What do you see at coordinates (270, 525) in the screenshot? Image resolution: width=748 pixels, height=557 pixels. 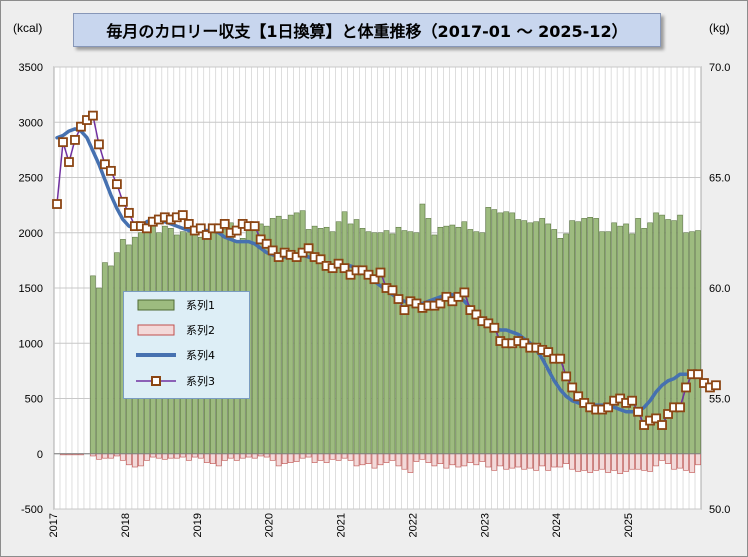 I see `x-tick-label: 2020` at bounding box center [270, 525].